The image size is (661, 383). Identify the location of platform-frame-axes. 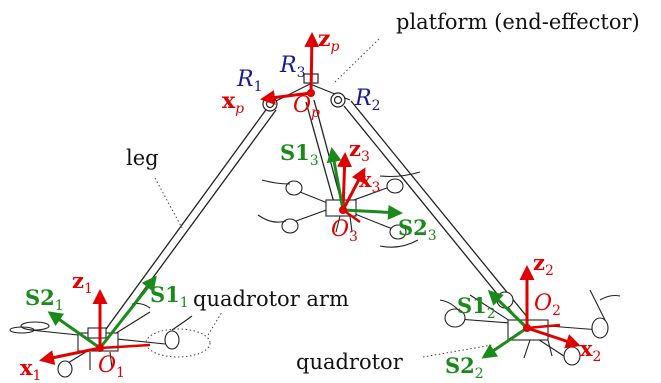
(290, 68).